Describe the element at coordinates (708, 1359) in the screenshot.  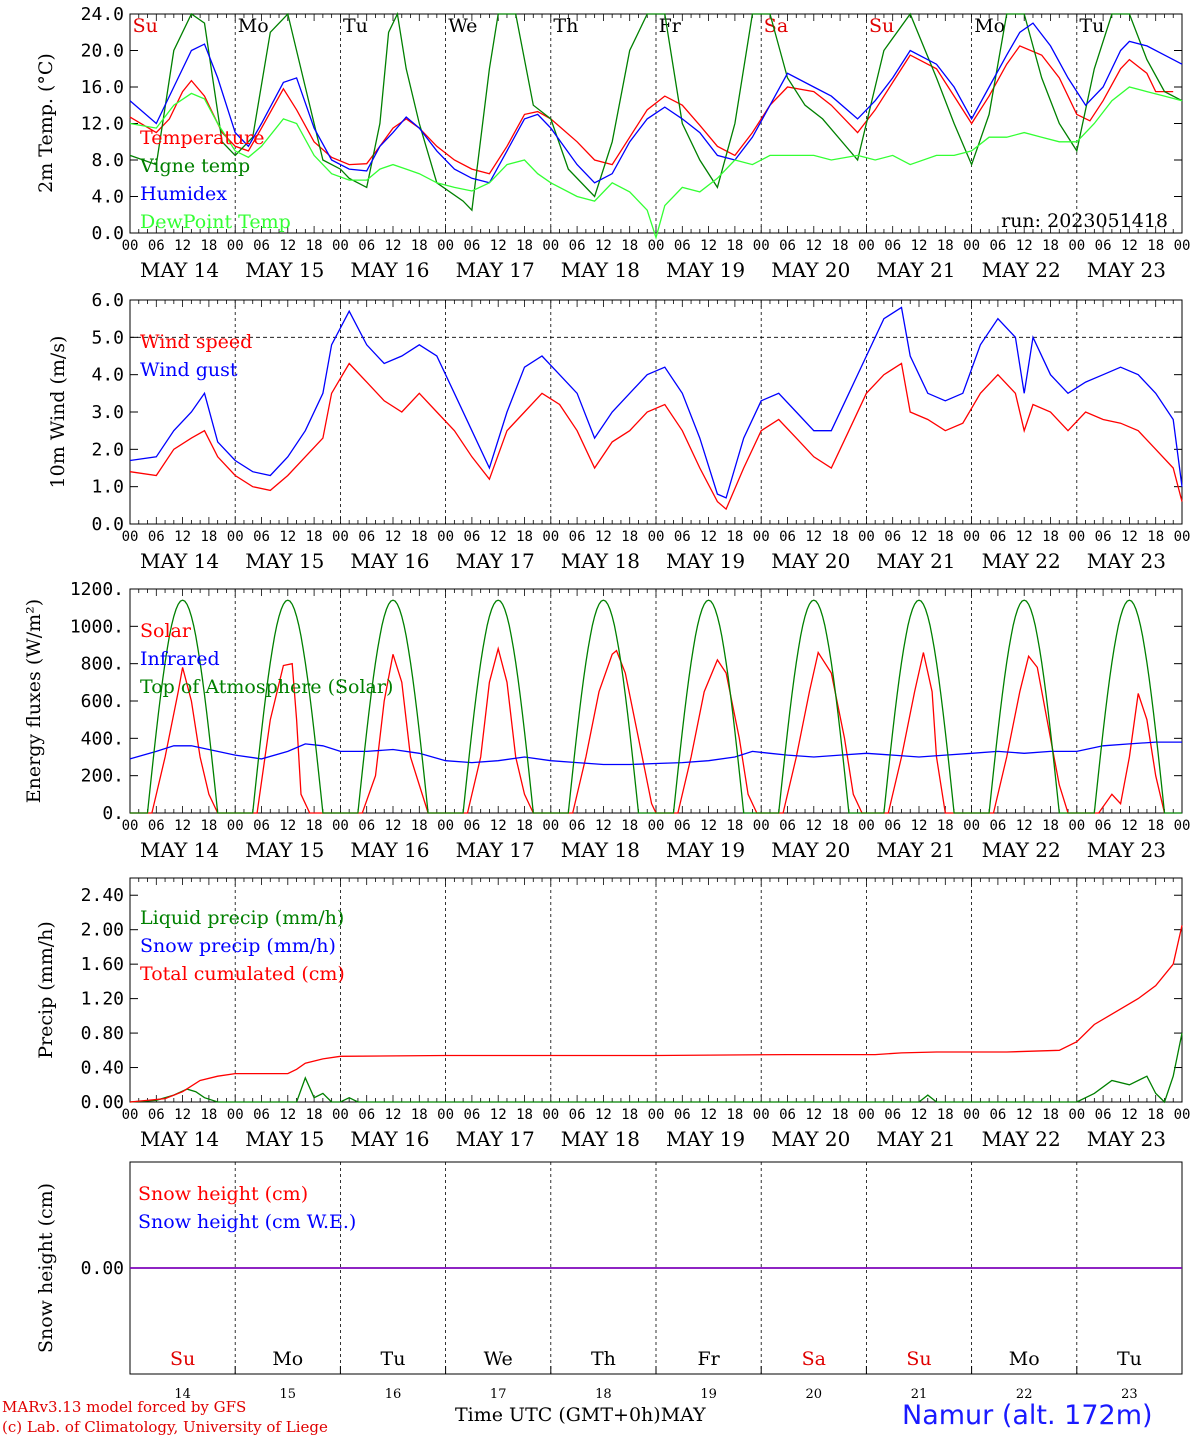
I see `day-name-bottom: Fr` at that location.